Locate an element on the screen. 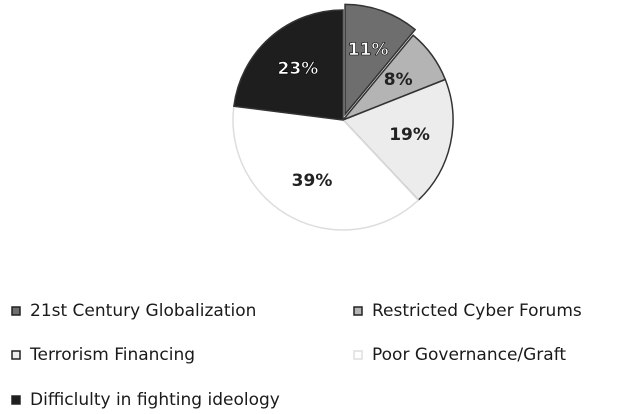  legend-label: Terrorism Financing is located at coordinates (112, 355).